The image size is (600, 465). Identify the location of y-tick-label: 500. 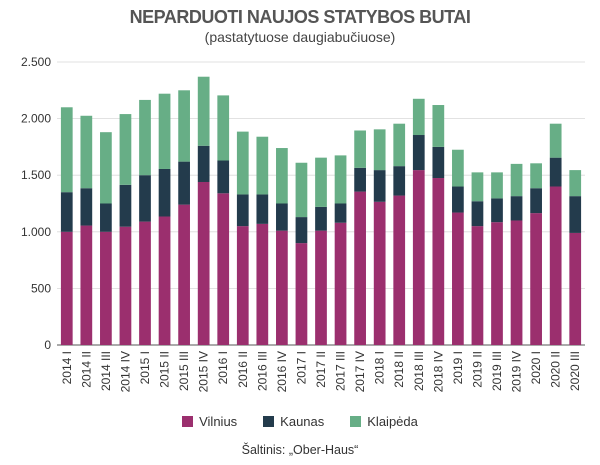
(41, 288).